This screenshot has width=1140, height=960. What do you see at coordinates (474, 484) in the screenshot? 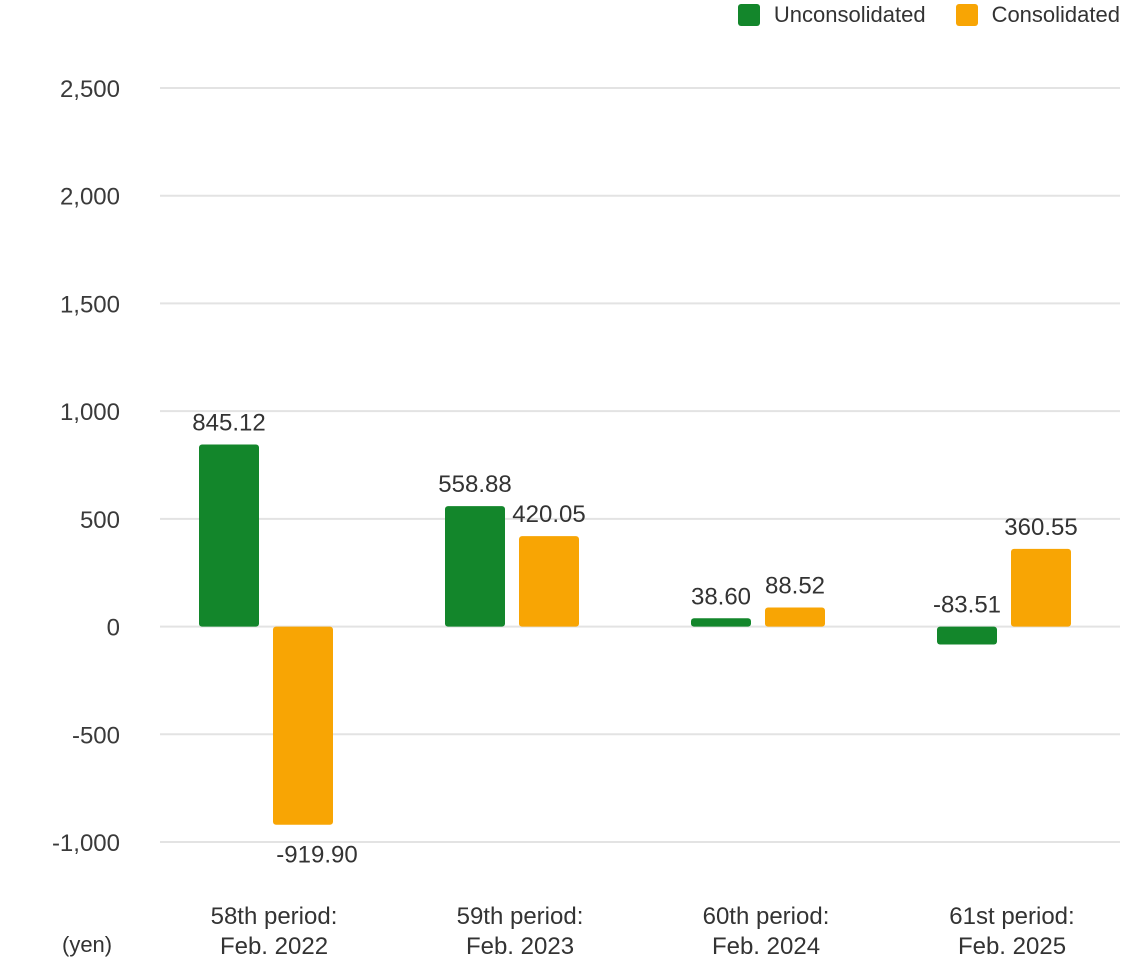
I see `data-label: 558.88` at bounding box center [474, 484].